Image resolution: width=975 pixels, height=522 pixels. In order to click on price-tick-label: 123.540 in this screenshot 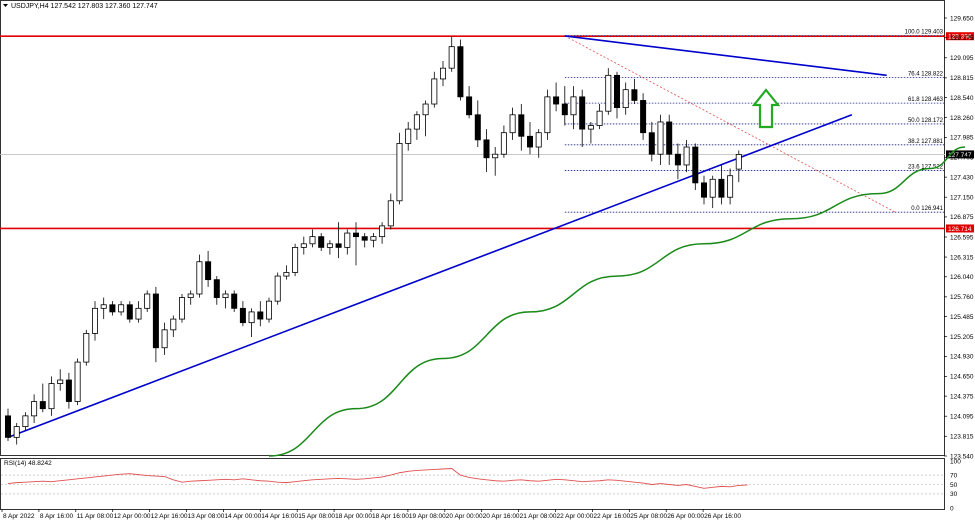, I will do `click(962, 456)`.